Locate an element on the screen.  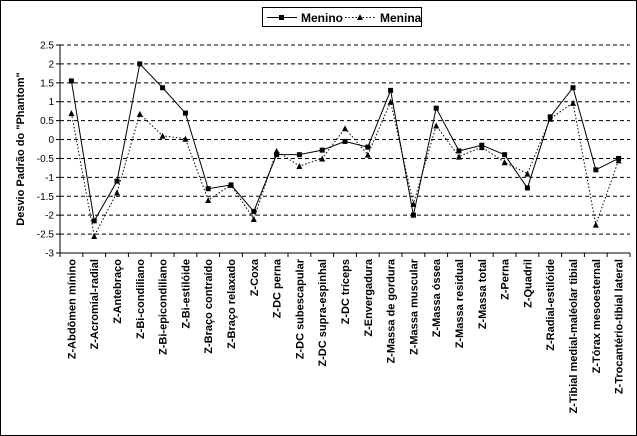
y-tick-label: -3 is located at coordinates (49, 254).